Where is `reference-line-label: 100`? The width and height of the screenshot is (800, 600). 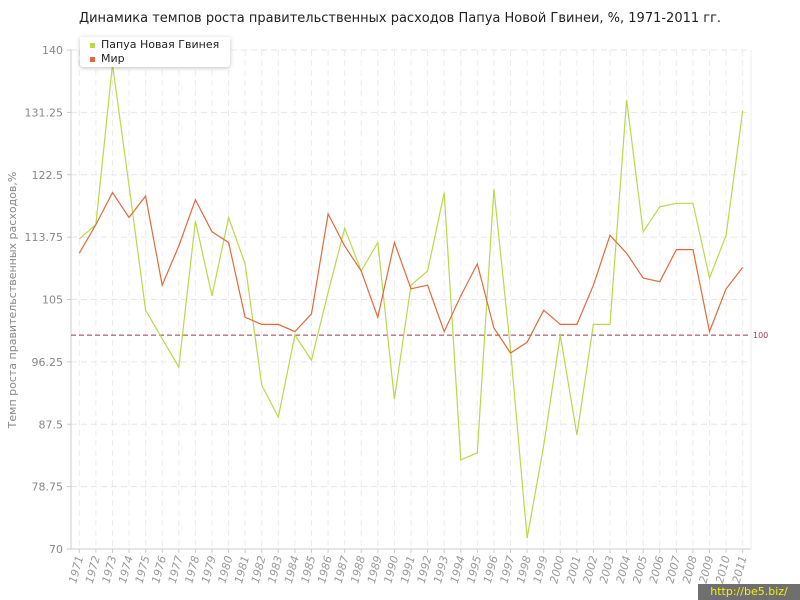
reference-line-label: 100 is located at coordinates (760, 335).